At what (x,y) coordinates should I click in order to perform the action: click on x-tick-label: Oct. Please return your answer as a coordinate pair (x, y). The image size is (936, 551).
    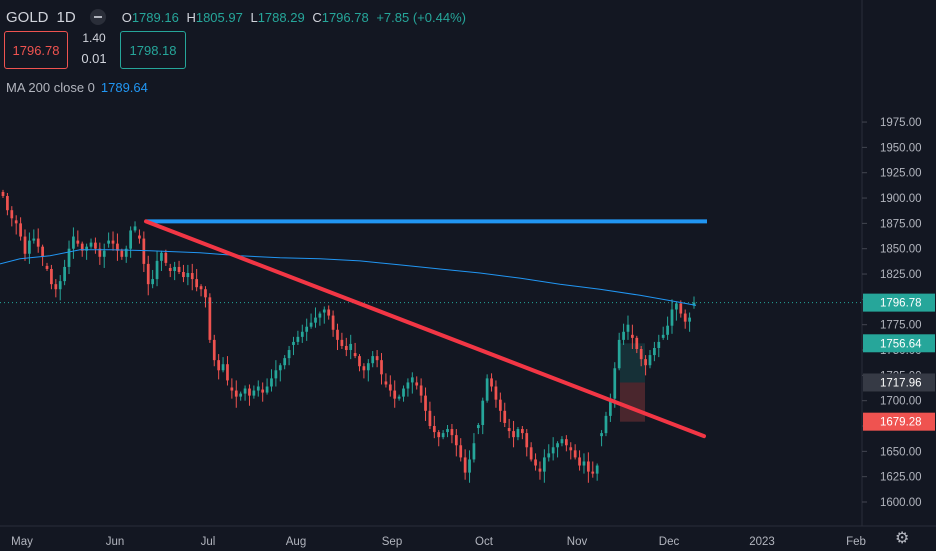
    Looking at the image, I should click on (484, 542).